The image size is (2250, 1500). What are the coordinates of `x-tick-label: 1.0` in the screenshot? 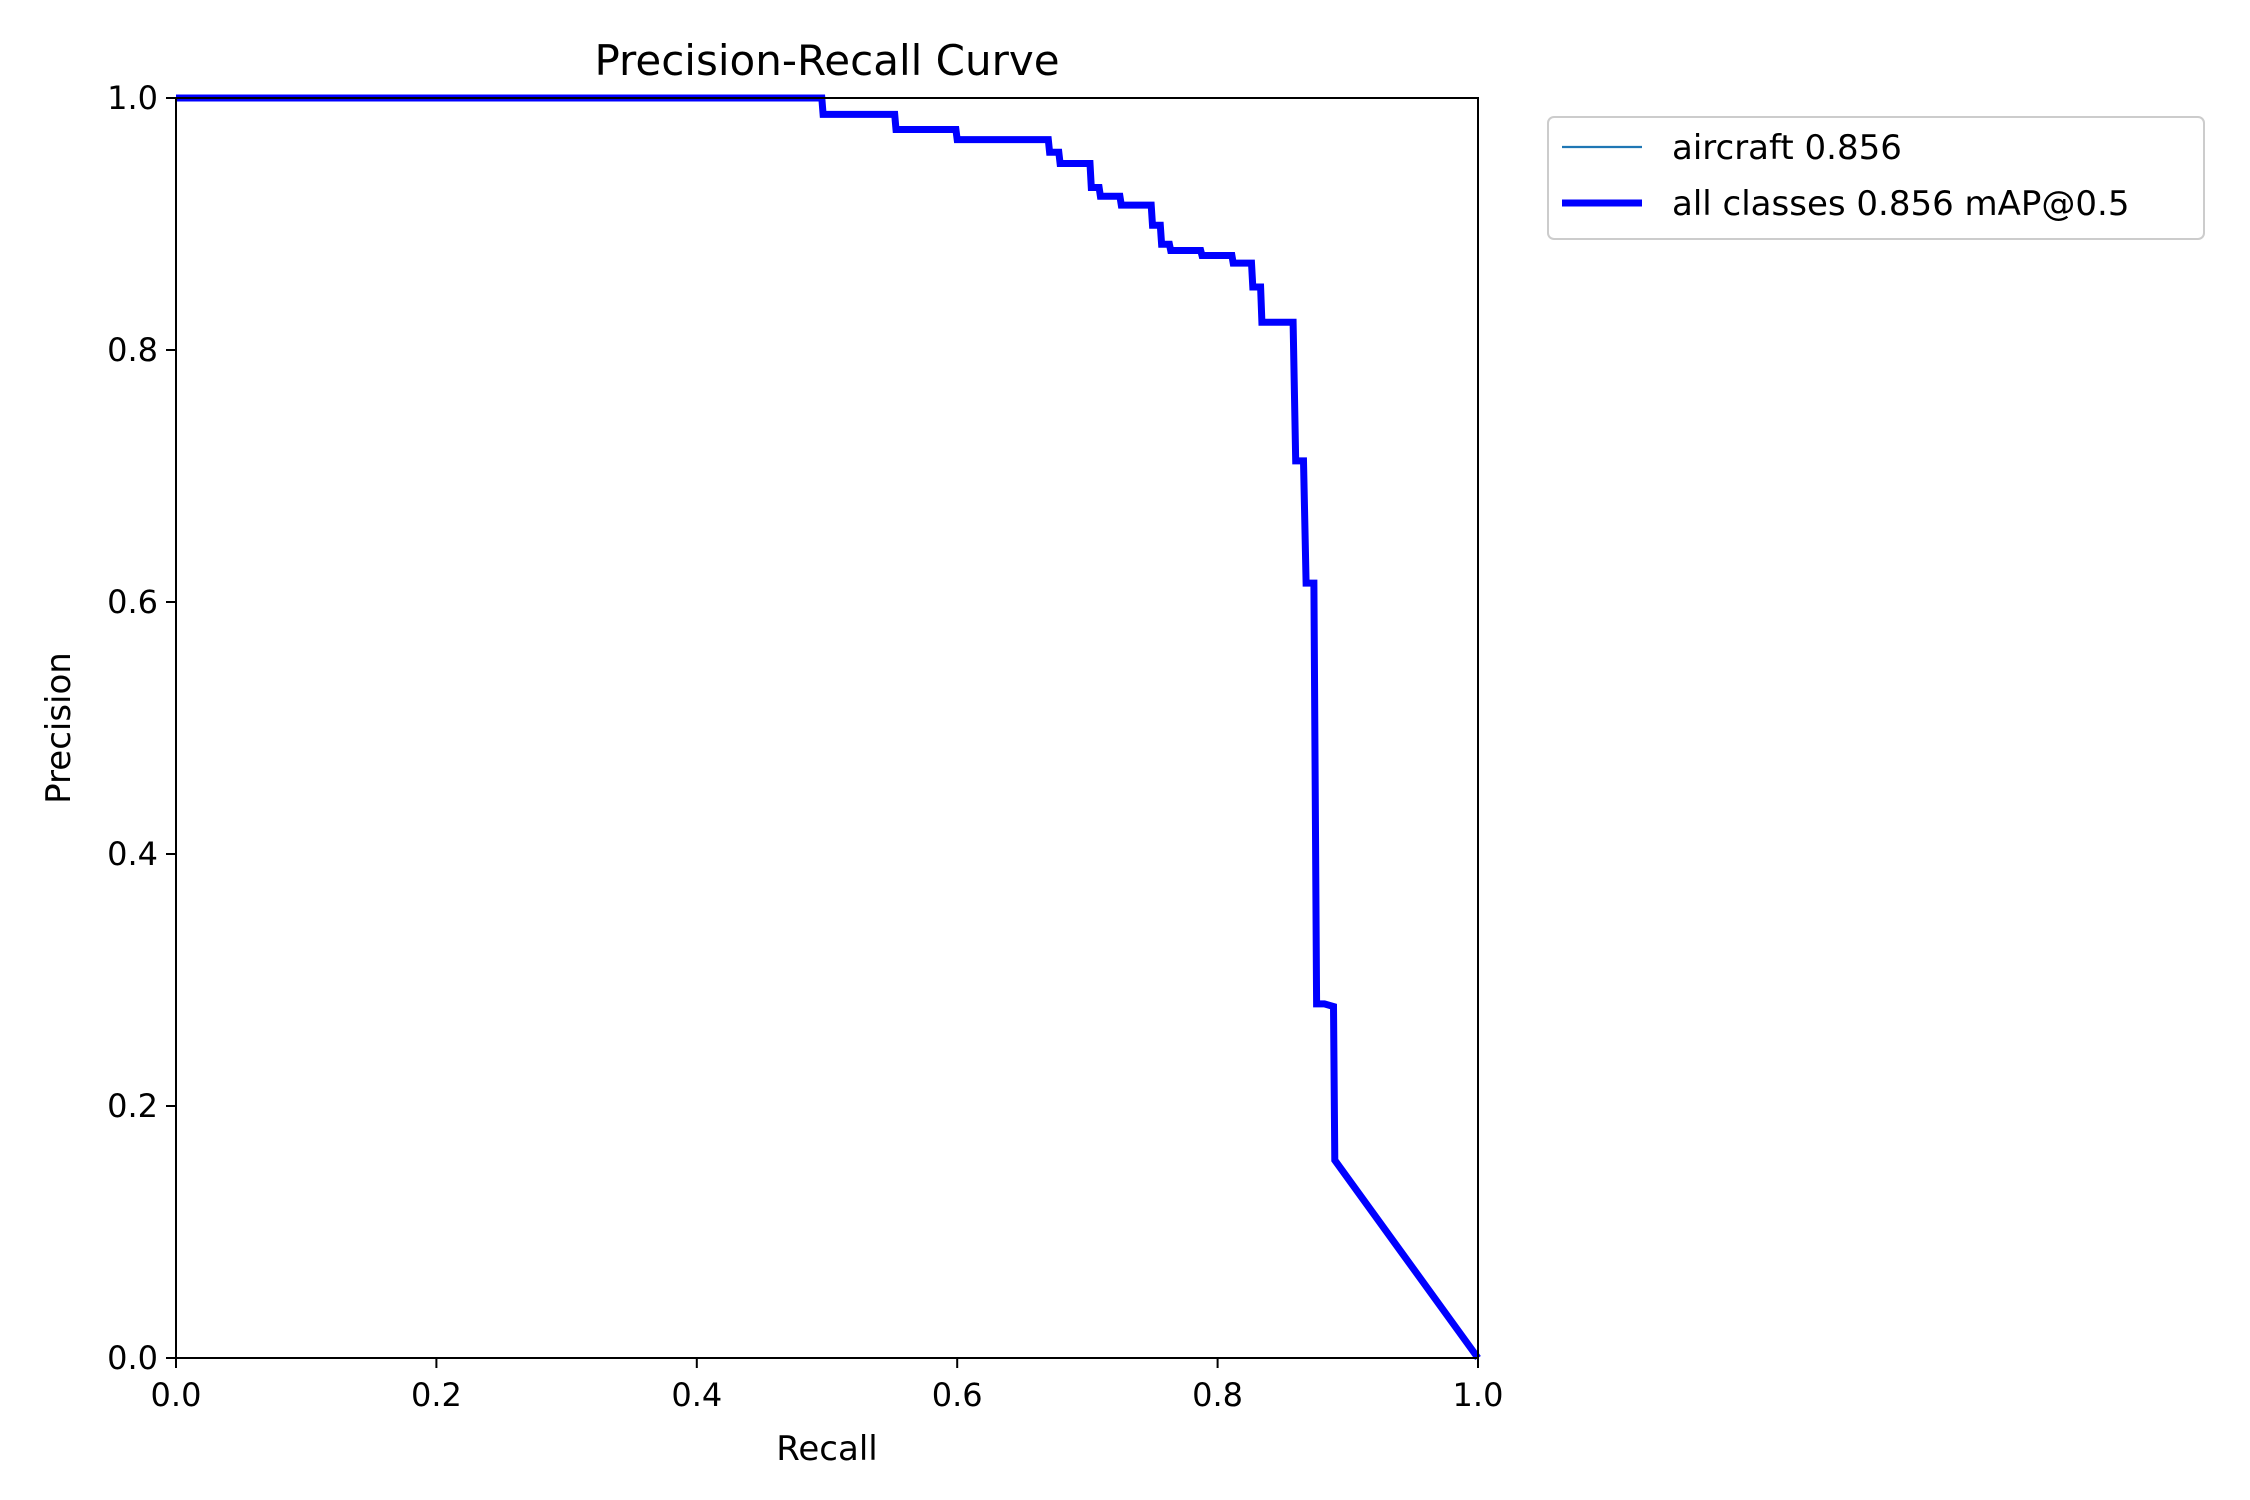 It's located at (1478, 1395).